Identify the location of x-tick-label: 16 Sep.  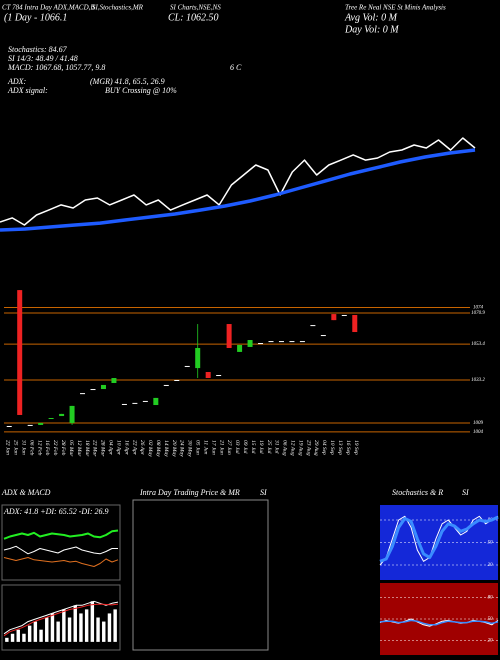
(348, 447).